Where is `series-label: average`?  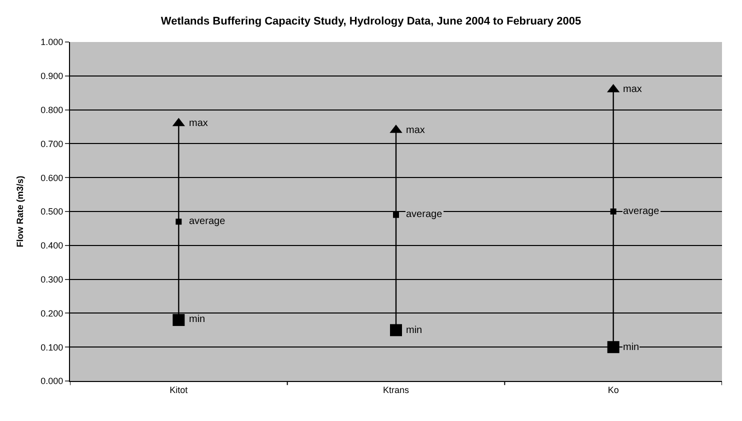
series-label: average is located at coordinates (641, 211).